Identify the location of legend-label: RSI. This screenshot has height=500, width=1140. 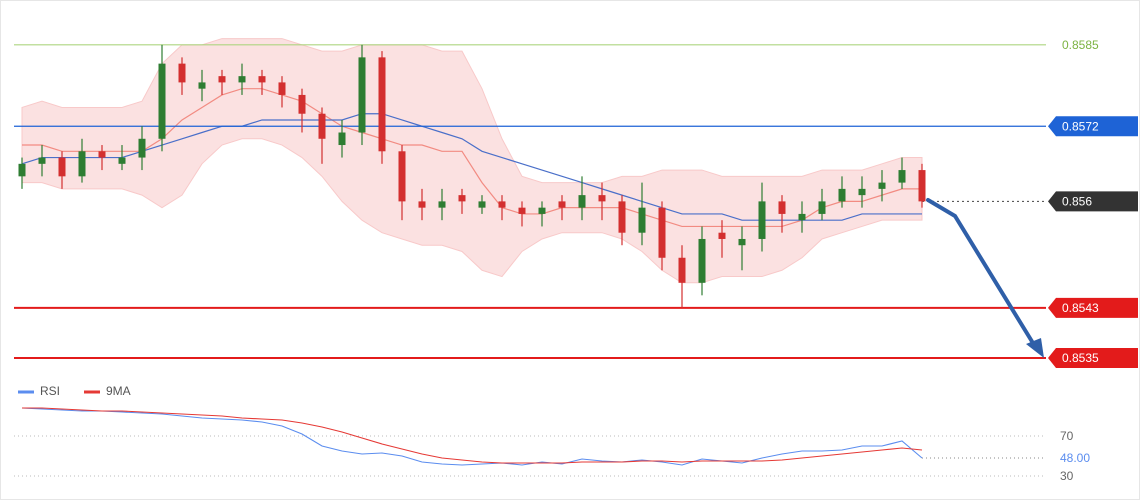
(50, 391).